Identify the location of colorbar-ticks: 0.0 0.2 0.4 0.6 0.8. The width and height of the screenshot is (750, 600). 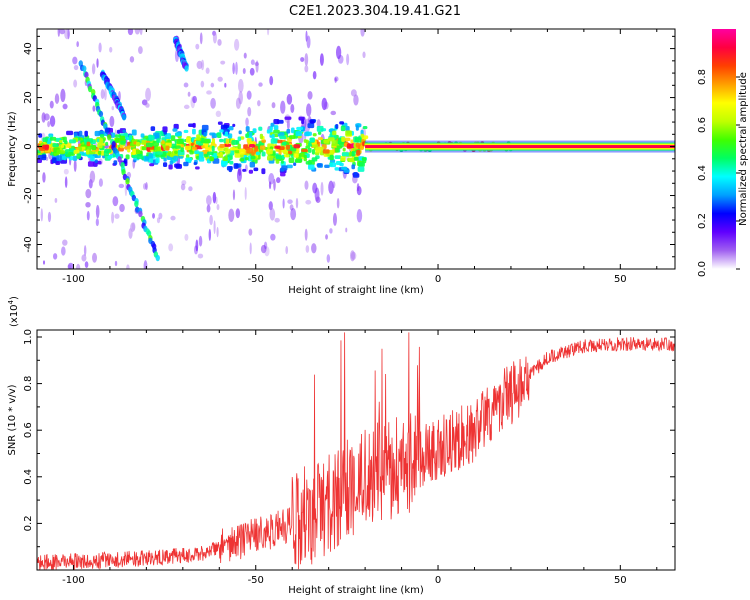
(718, 173).